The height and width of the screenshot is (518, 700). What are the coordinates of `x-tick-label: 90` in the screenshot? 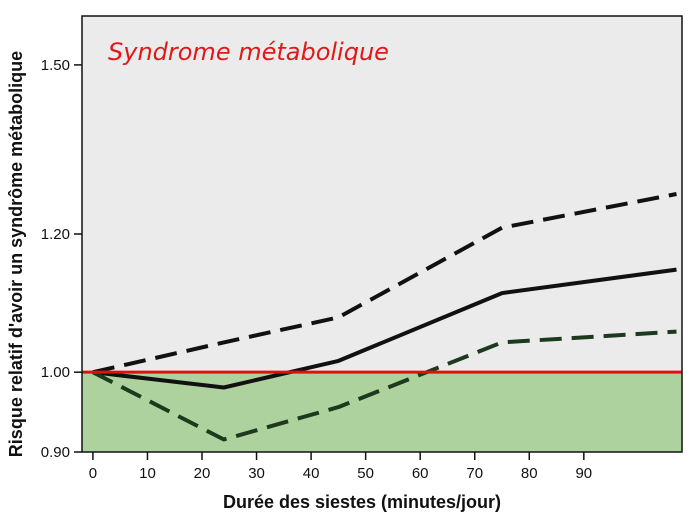 It's located at (583, 473).